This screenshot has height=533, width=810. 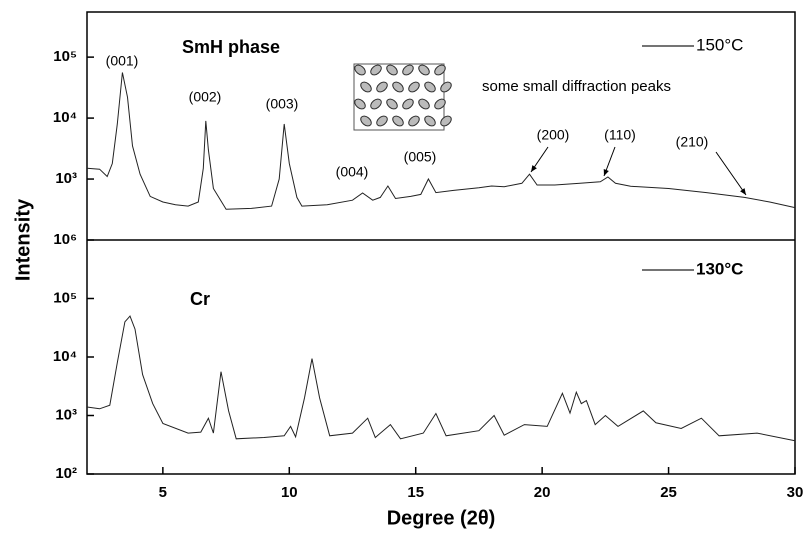 What do you see at coordinates (420, 157) in the screenshot?
I see `peak-label: (005)` at bounding box center [420, 157].